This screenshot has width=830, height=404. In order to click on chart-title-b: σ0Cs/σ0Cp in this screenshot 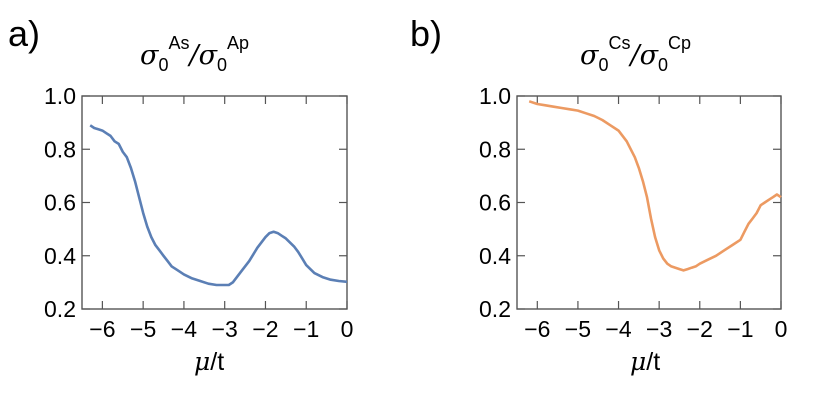, I will do `click(635, 54)`.